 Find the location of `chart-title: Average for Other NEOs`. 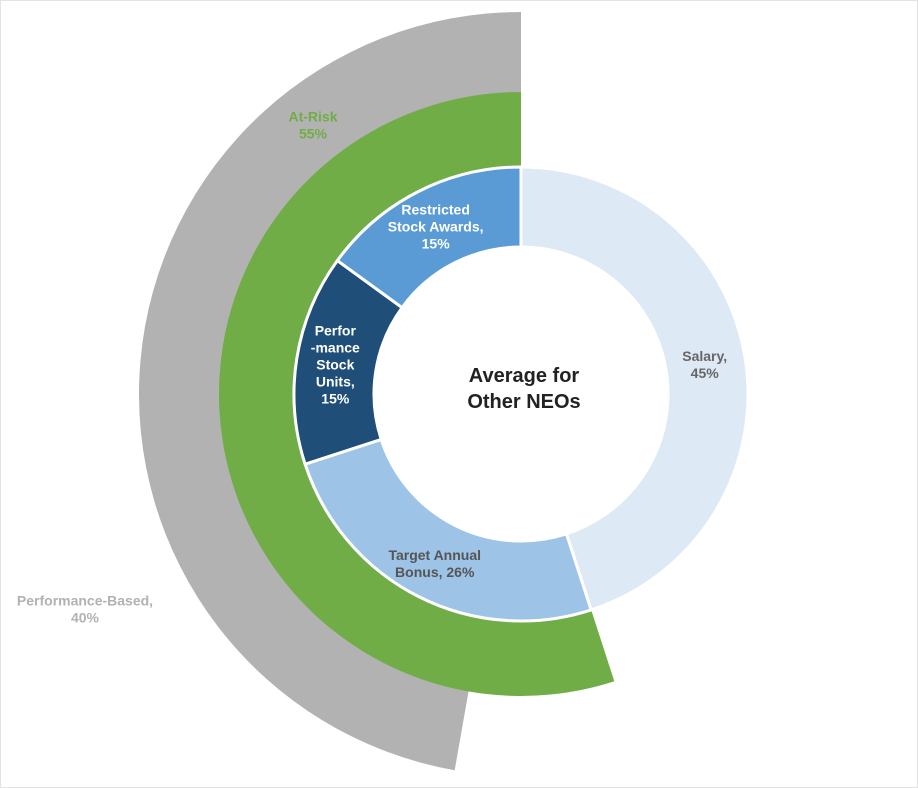

chart-title: Average for Other NEOs is located at coordinates (523, 389).